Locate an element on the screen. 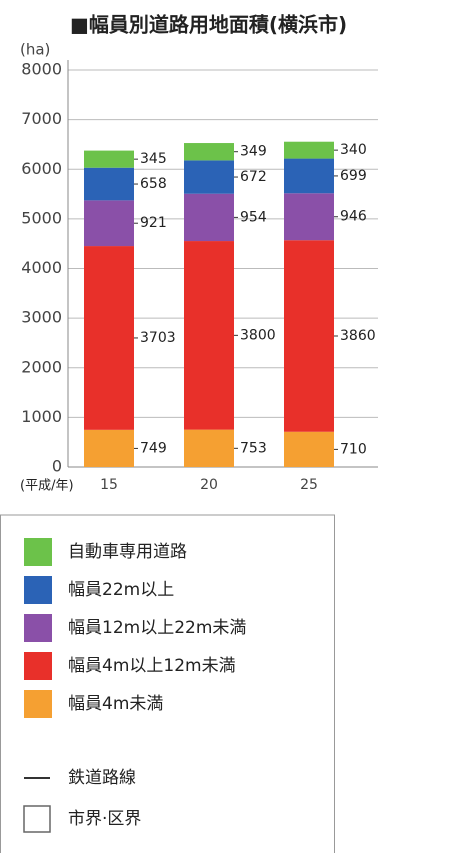 The height and width of the screenshot is (853, 451). x-tick-label: 25 is located at coordinates (309, 485).